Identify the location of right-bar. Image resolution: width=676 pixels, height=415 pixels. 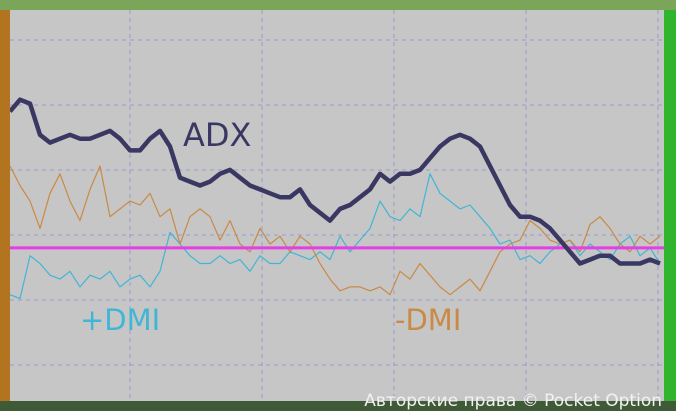
(670, 205).